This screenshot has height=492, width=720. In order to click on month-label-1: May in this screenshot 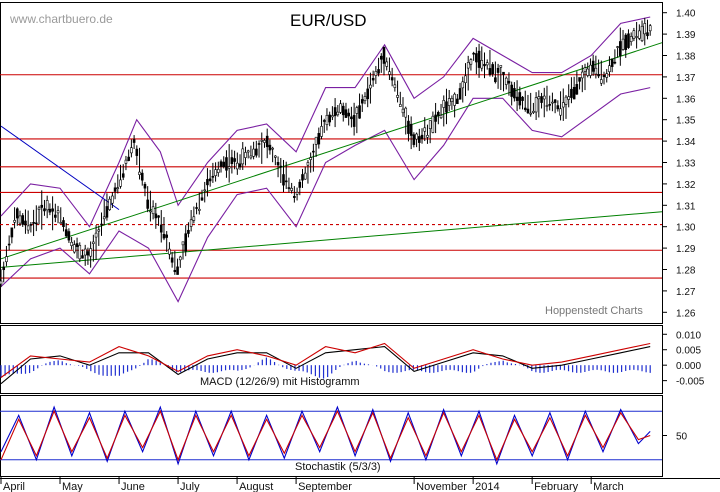, I will do `click(72, 486)`.